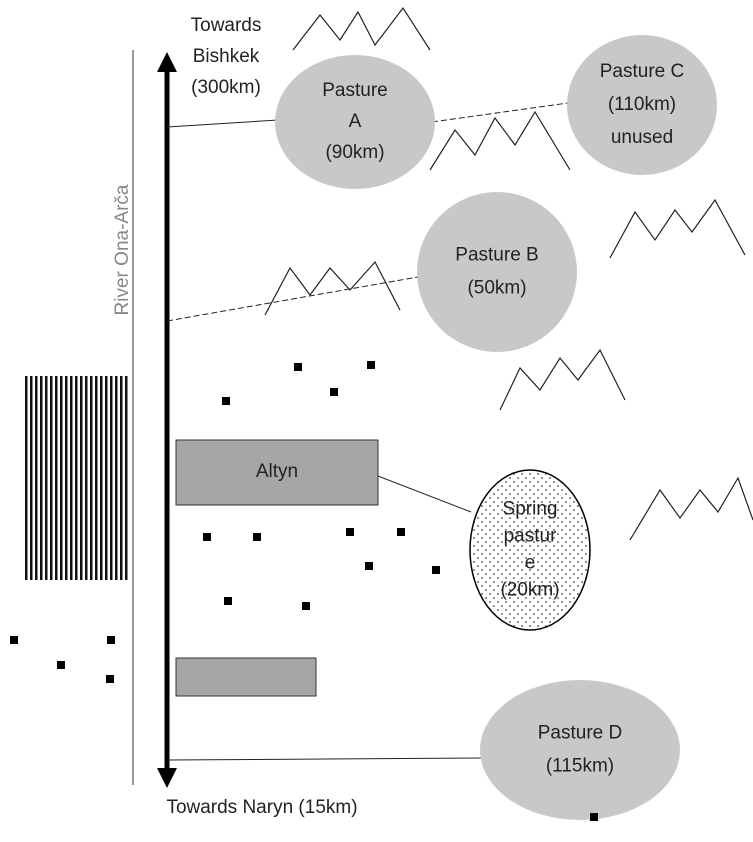 The width and height of the screenshot is (753, 842). What do you see at coordinates (354, 90) in the screenshot?
I see `pasture-label: Pasture` at bounding box center [354, 90].